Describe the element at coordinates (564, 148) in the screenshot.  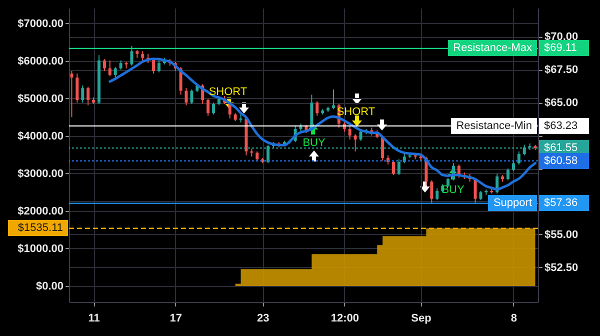
I see `text: $61.55` at that location.